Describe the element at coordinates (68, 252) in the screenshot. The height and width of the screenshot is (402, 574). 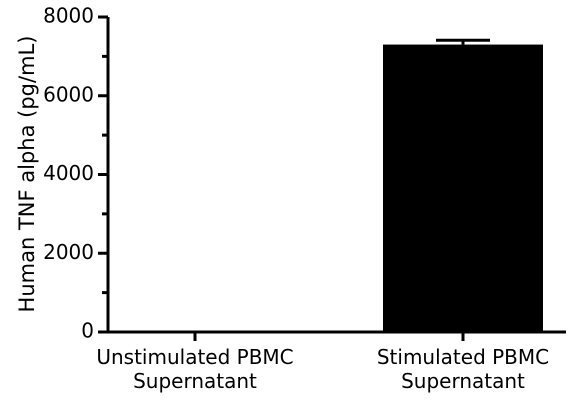
I see `y-tick-label: 2000` at that location.